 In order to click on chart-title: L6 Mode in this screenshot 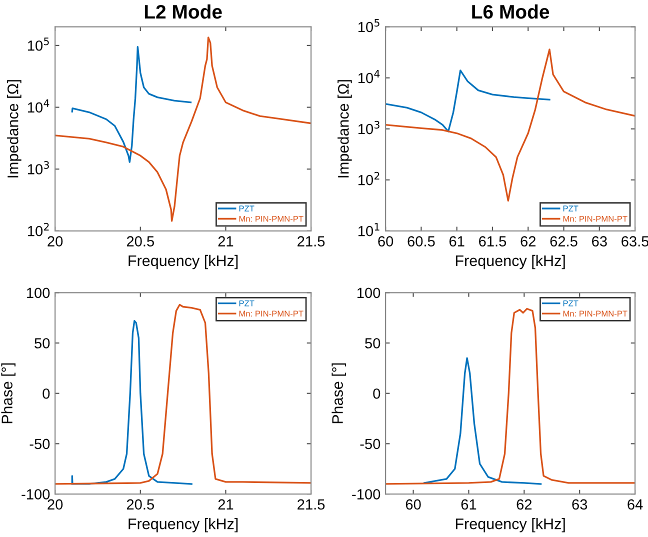, I will do `click(511, 11)`.